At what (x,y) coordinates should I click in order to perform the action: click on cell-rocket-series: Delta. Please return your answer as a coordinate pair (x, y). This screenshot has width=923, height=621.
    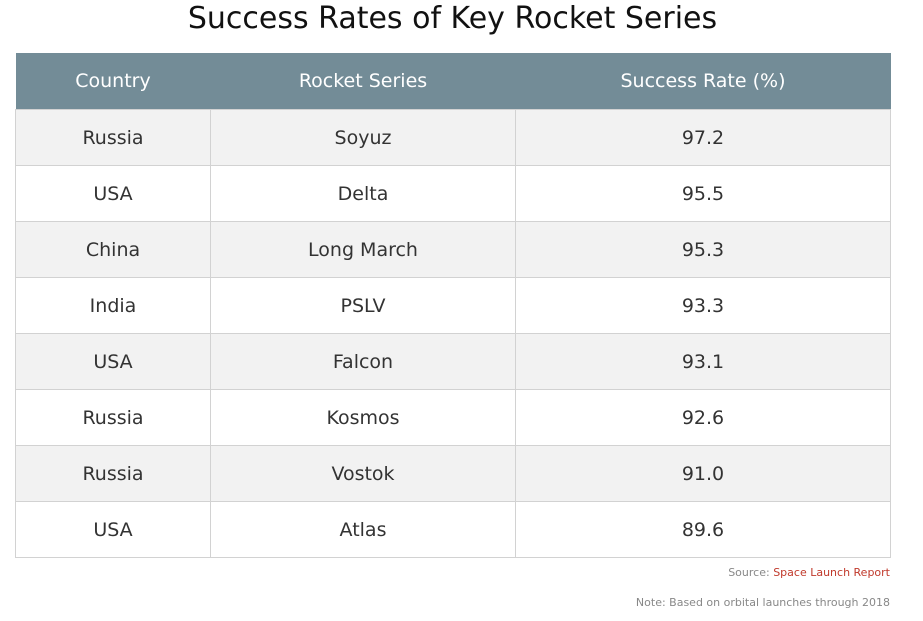
    Looking at the image, I should click on (363, 193).